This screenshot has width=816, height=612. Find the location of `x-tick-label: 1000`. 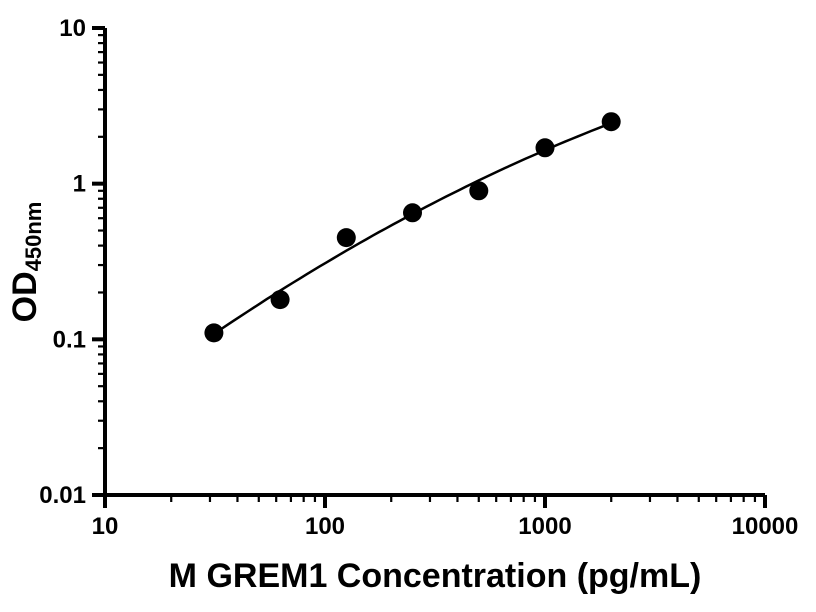

x-tick-label: 1000 is located at coordinates (544, 526).